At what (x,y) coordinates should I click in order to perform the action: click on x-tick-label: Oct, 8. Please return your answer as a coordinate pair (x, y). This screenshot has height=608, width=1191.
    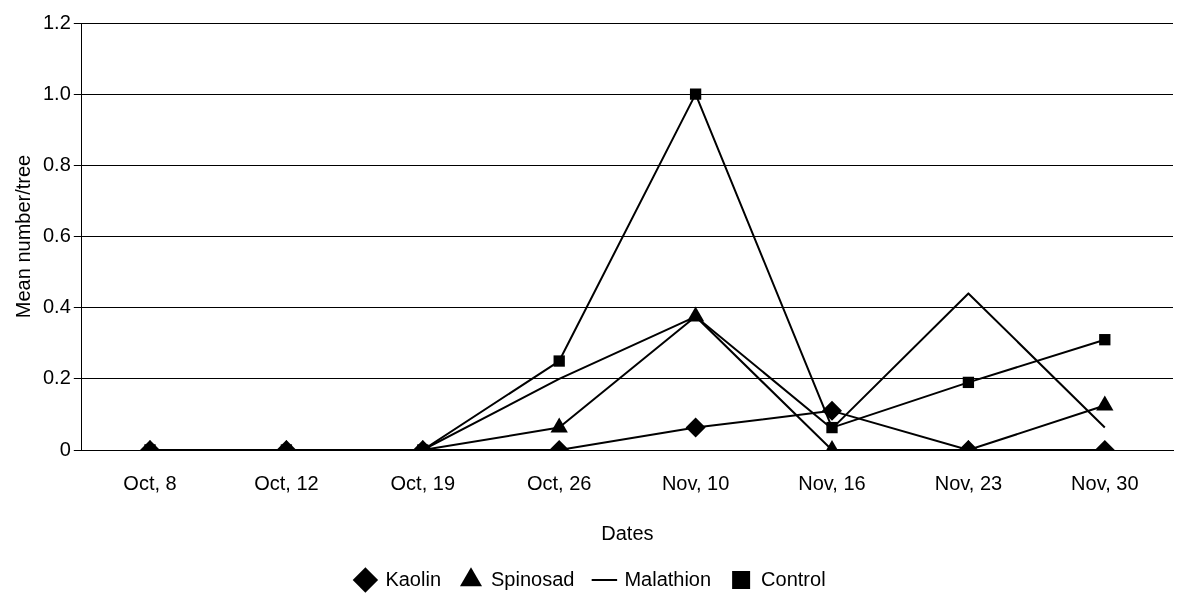
    Looking at the image, I should click on (150, 482).